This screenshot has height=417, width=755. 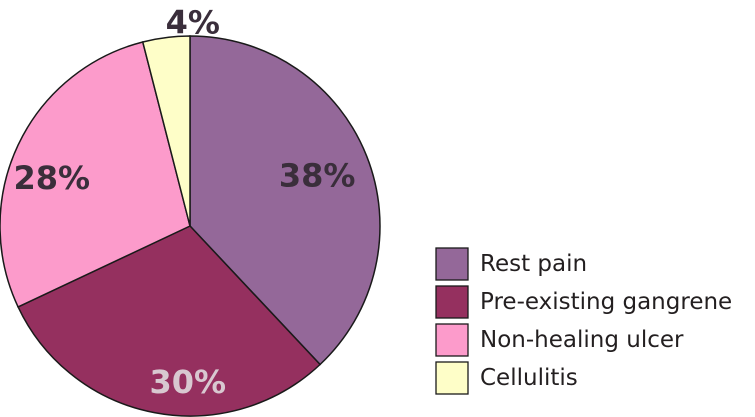 What do you see at coordinates (166, 131) in the screenshot?
I see `pie-slice-cellulitis` at bounding box center [166, 131].